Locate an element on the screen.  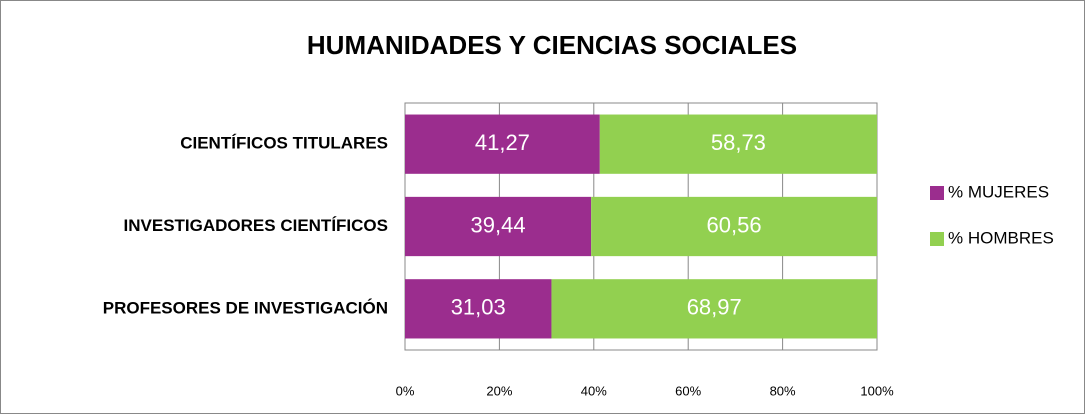
value-label: 58,73 is located at coordinates (738, 142).